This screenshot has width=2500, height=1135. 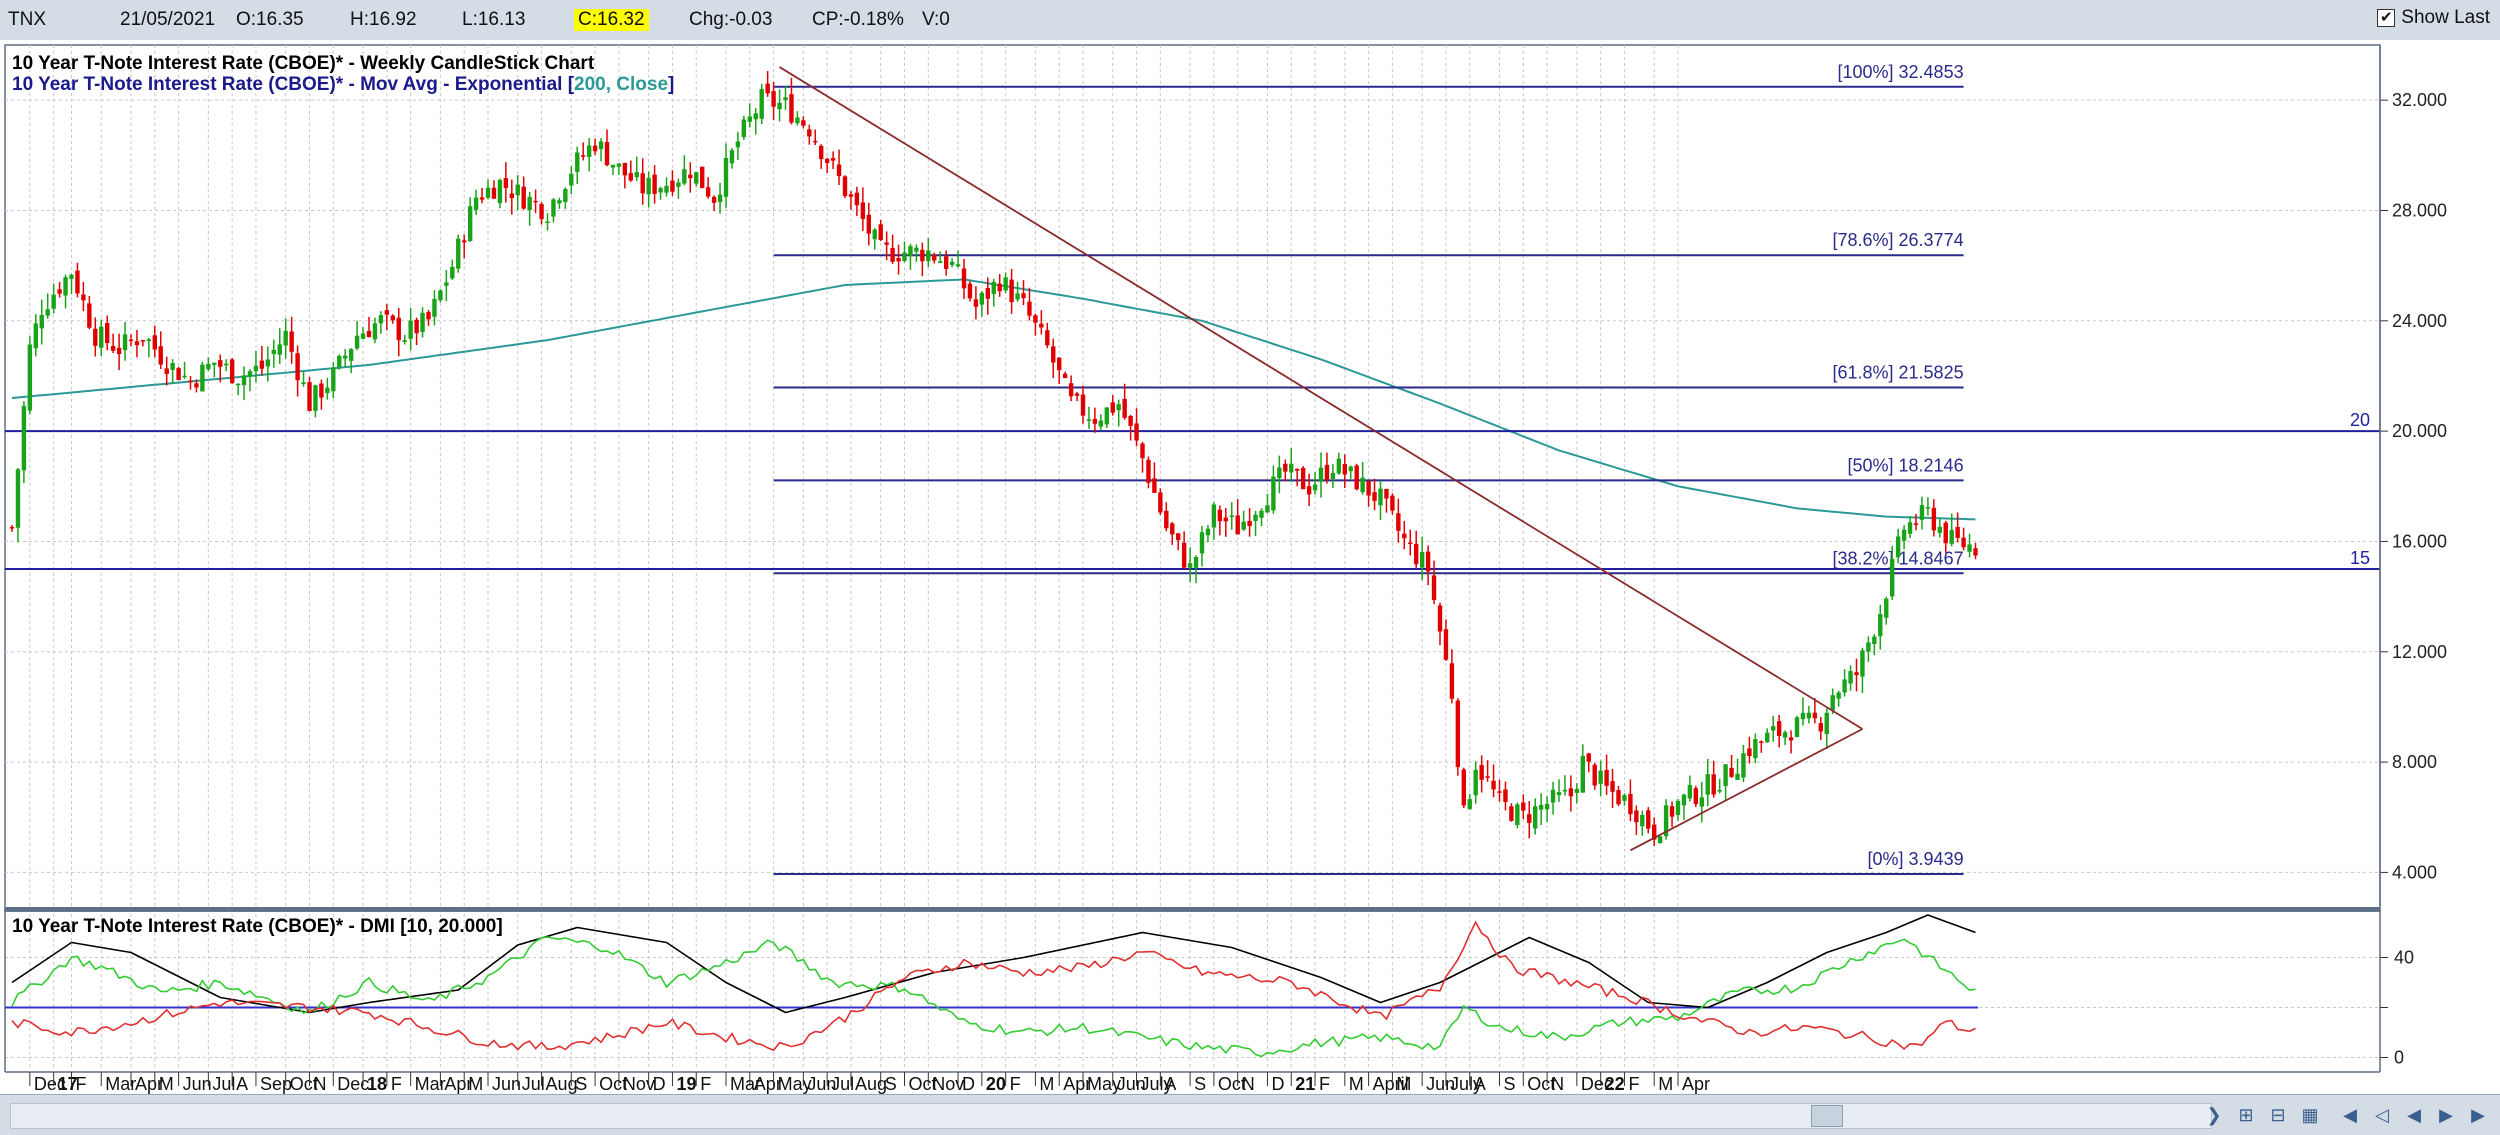 I want to click on date-label: 21/05/2021, so click(x=168, y=19).